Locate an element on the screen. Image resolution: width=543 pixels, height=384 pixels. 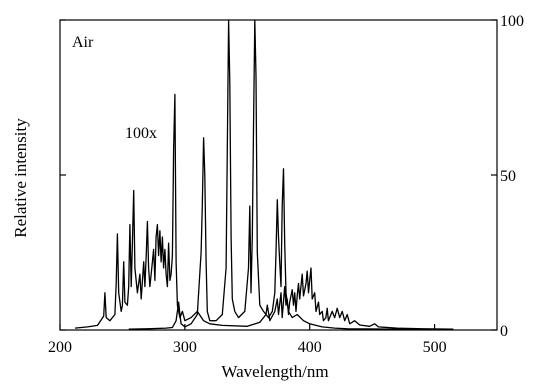
x-tick-label: 200 is located at coordinates (60, 347).